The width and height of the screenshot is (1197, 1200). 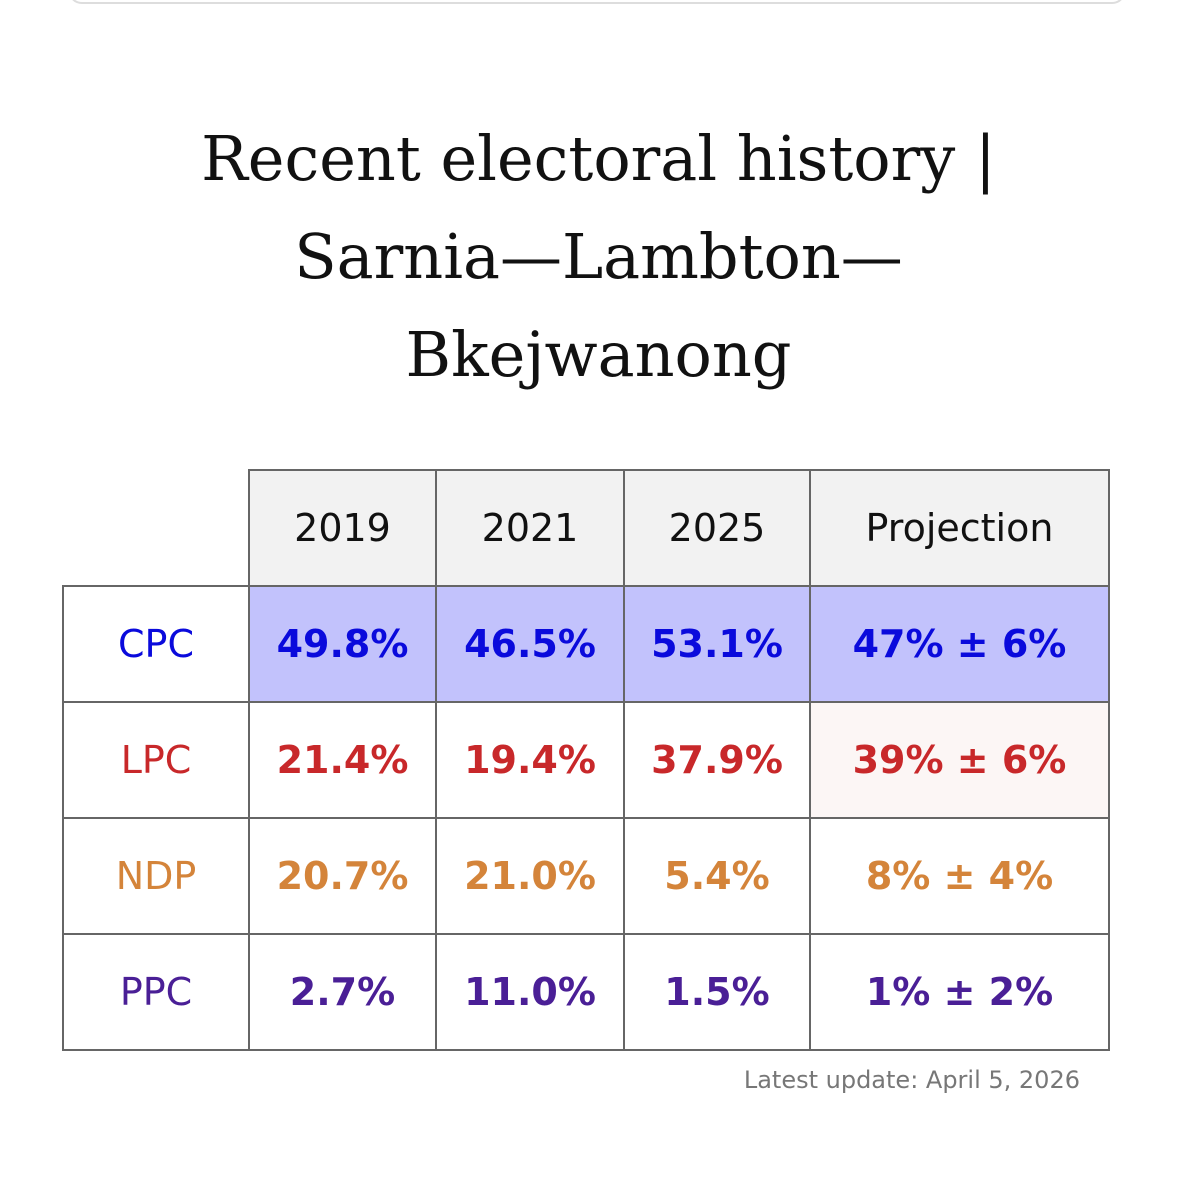 I want to click on party-label: PPC, so click(x=156, y=992).